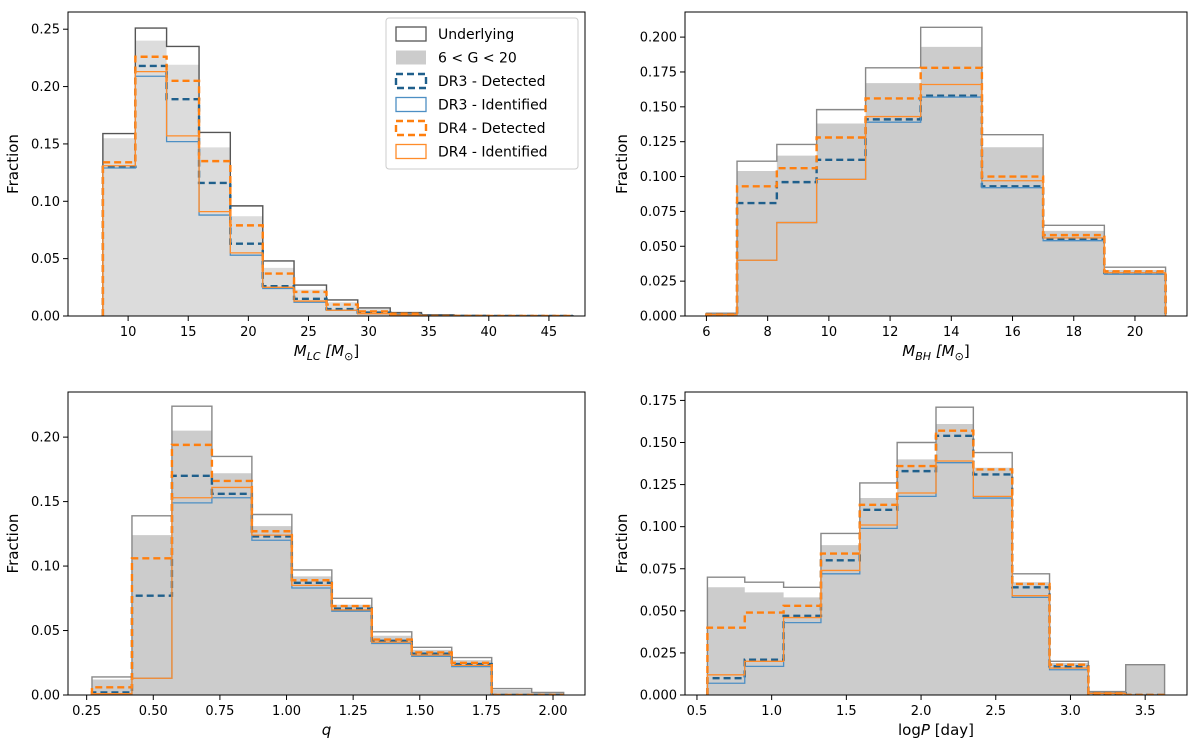  What do you see at coordinates (846, 711) in the screenshot?
I see `x-tick-label: 1.5` at bounding box center [846, 711].